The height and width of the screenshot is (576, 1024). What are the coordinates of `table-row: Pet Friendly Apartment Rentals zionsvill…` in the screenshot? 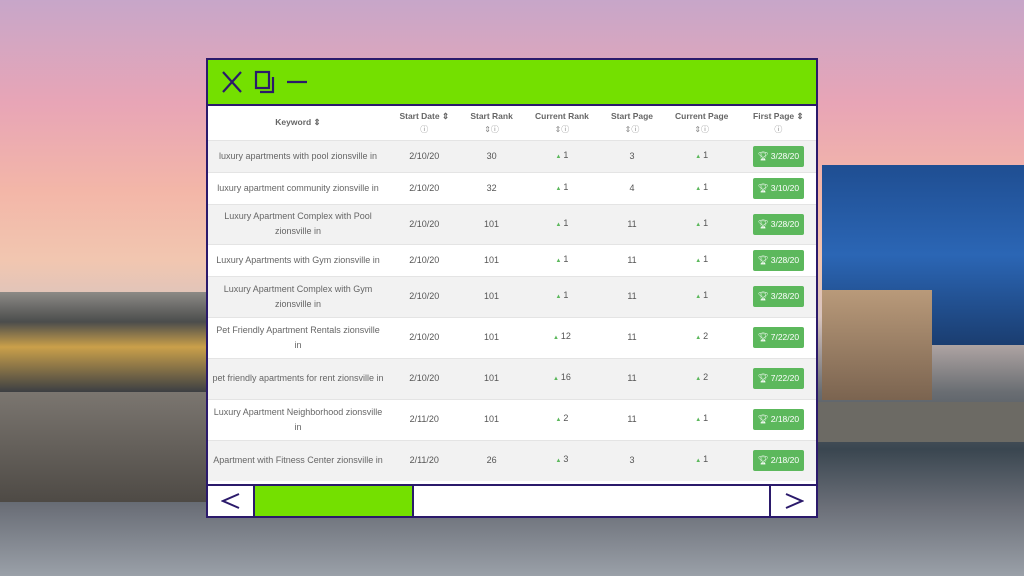 It's located at (512, 337).